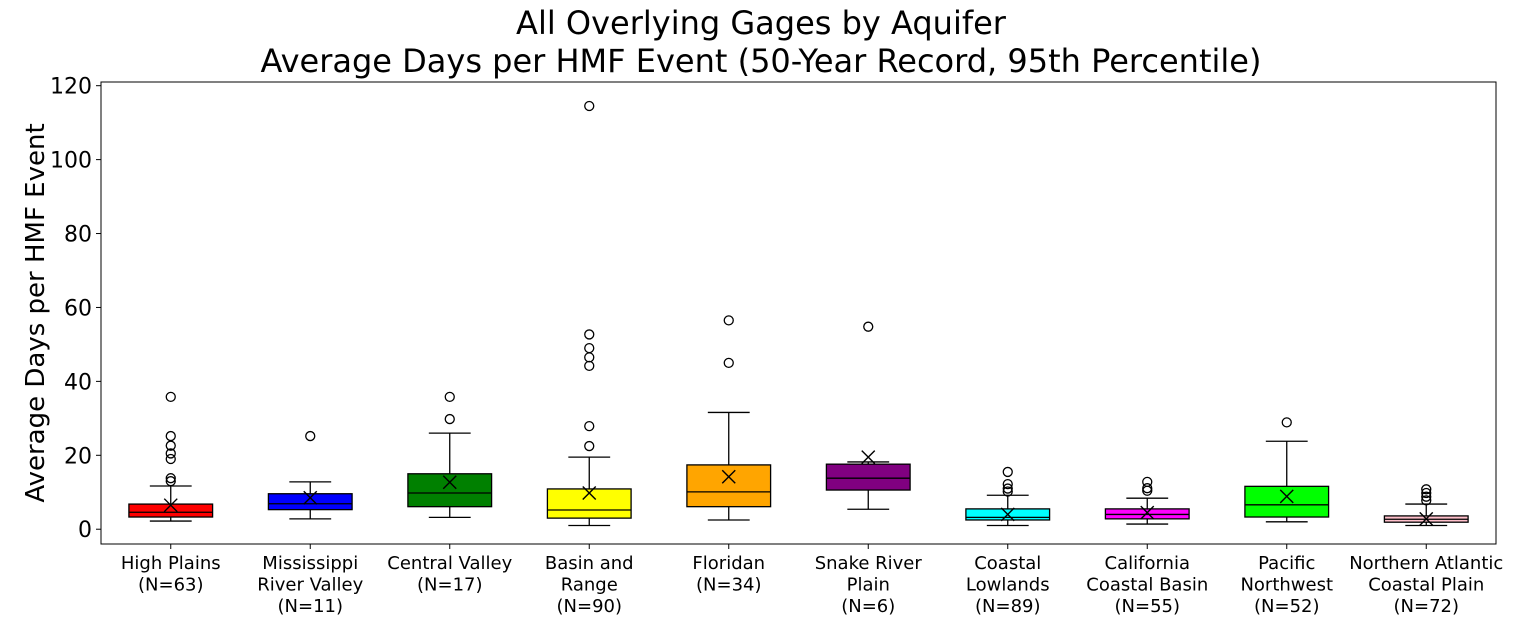  I want to click on x-tick-label: Floridan (N=34), so click(728, 574).